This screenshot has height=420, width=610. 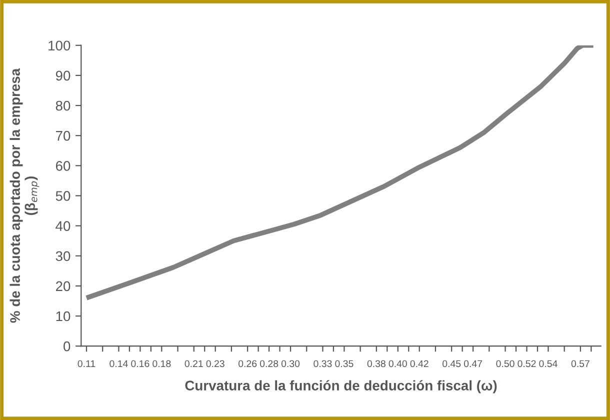 I want to click on y-tick-label: 90, so click(x=63, y=75).